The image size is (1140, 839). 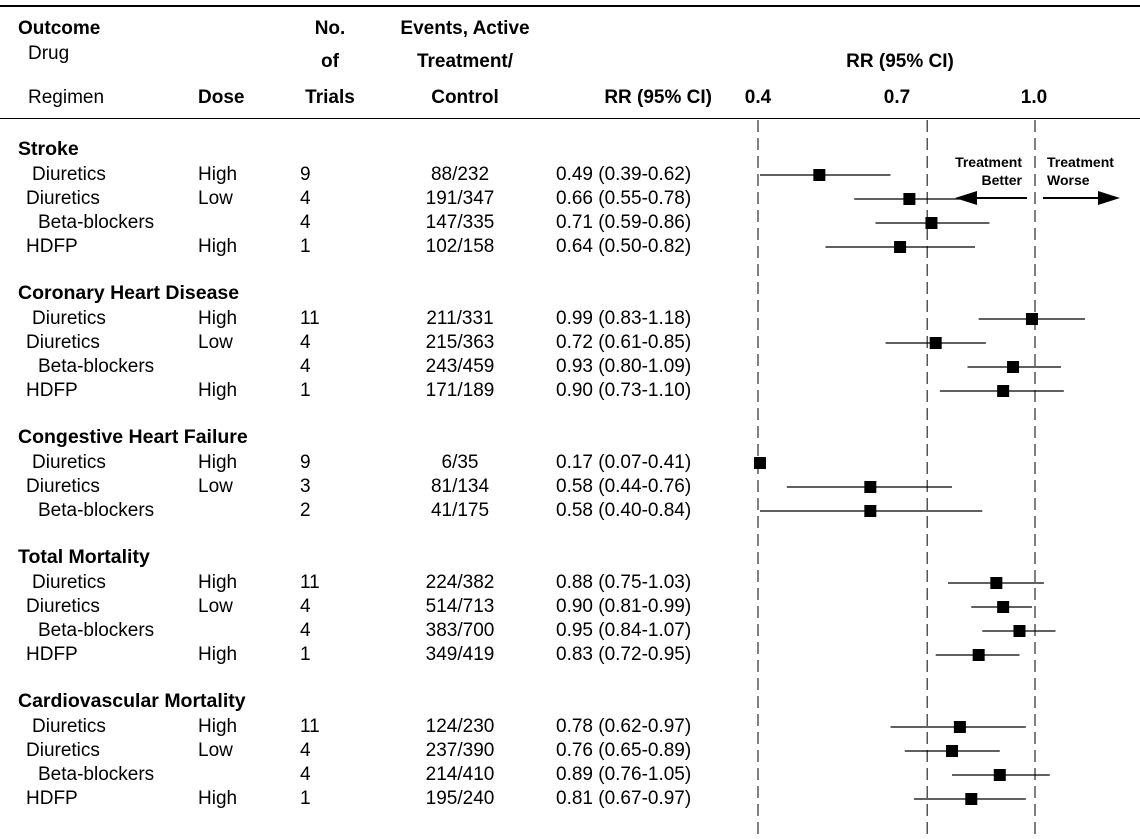 I want to click on row-rr-text: 0.72 (0.61-0.85), so click(x=624, y=342).